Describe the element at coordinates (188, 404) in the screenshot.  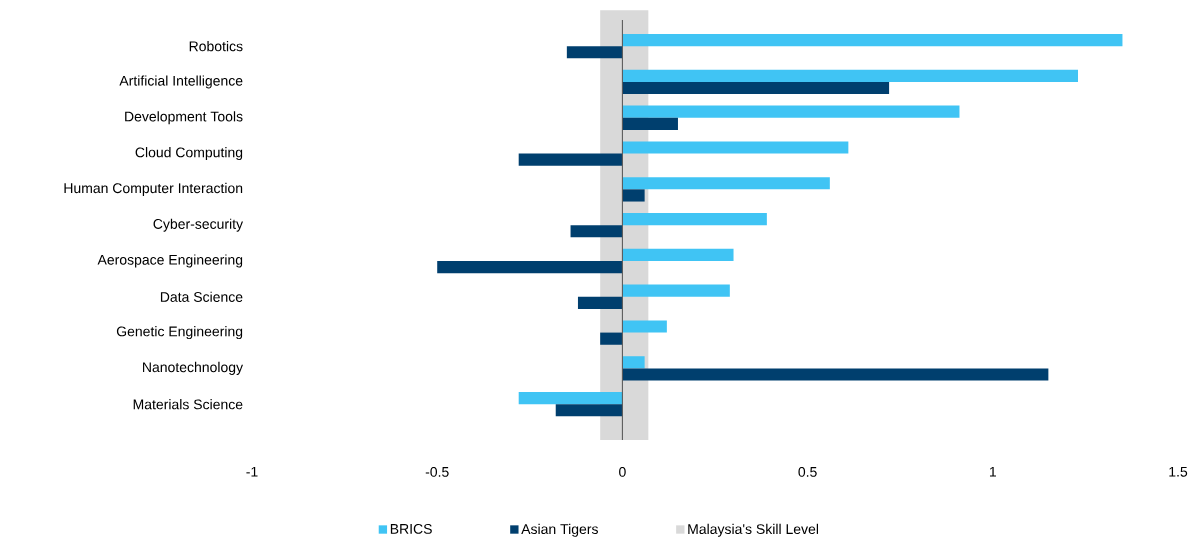
I see `y-tick-label: Materials Science` at that location.